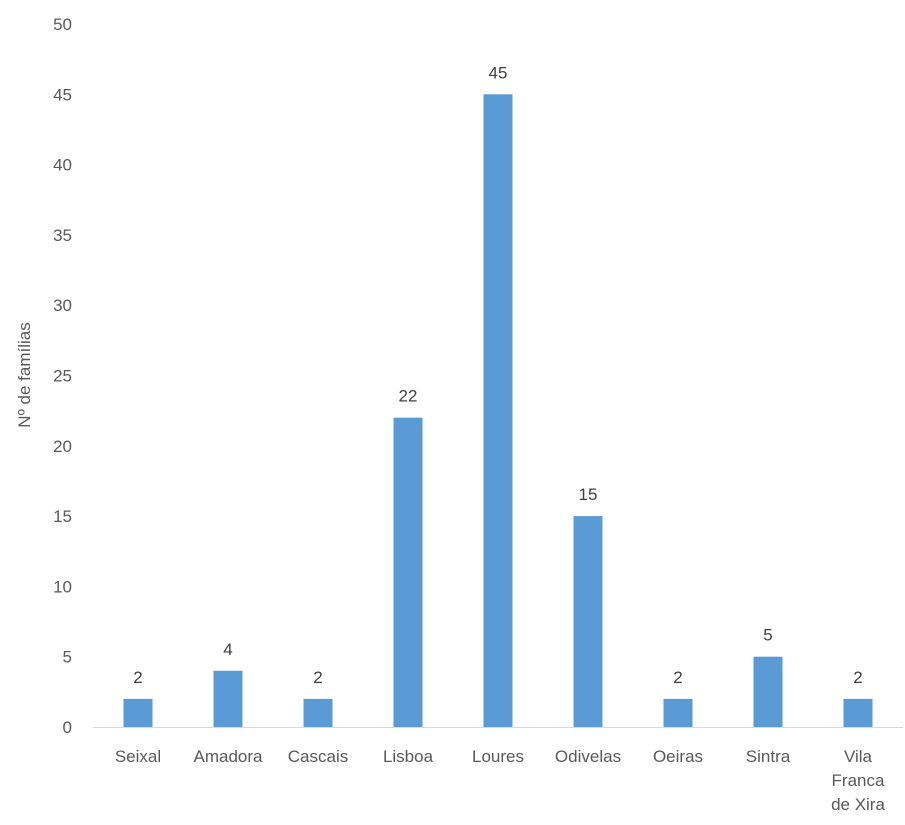  What do you see at coordinates (62, 516) in the screenshot?
I see `y-tick-label: 15` at bounding box center [62, 516].